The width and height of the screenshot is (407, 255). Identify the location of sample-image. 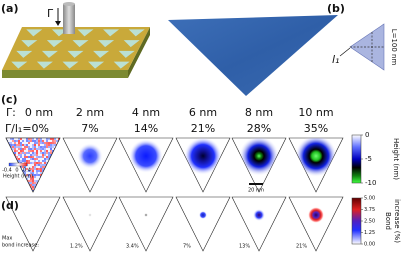
(253, 55).